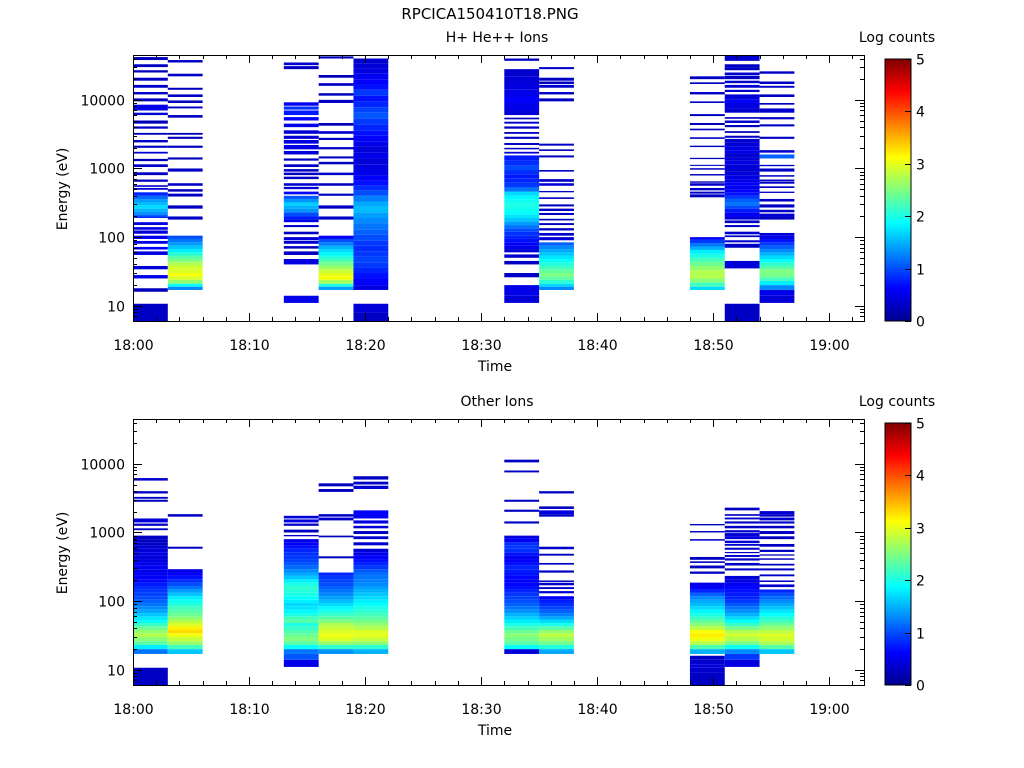  I want to click on y-axis-label: Energy (eV), so click(63, 189).